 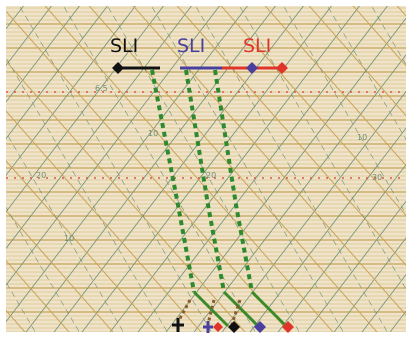 What do you see at coordinates (257, 46) in the screenshot?
I see `sli-label-red: SLI` at bounding box center [257, 46].